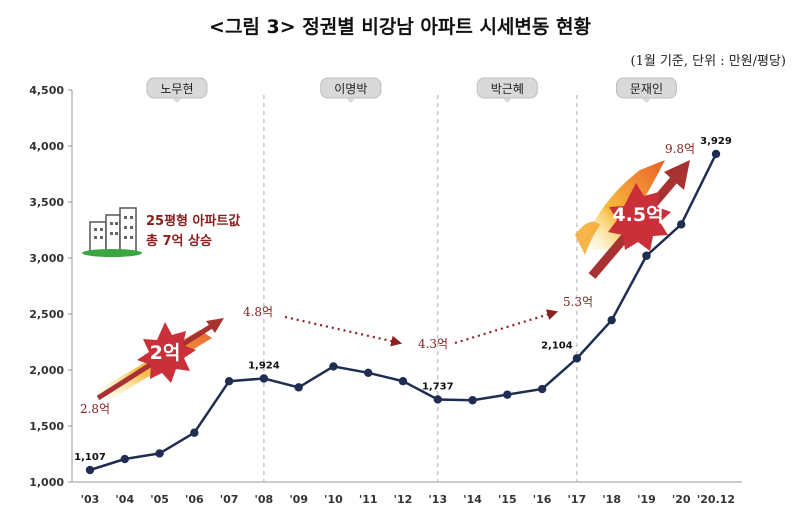 This screenshot has width=800, height=529. Describe the element at coordinates (681, 499) in the screenshot. I see `x-tick-label: '20` at that location.